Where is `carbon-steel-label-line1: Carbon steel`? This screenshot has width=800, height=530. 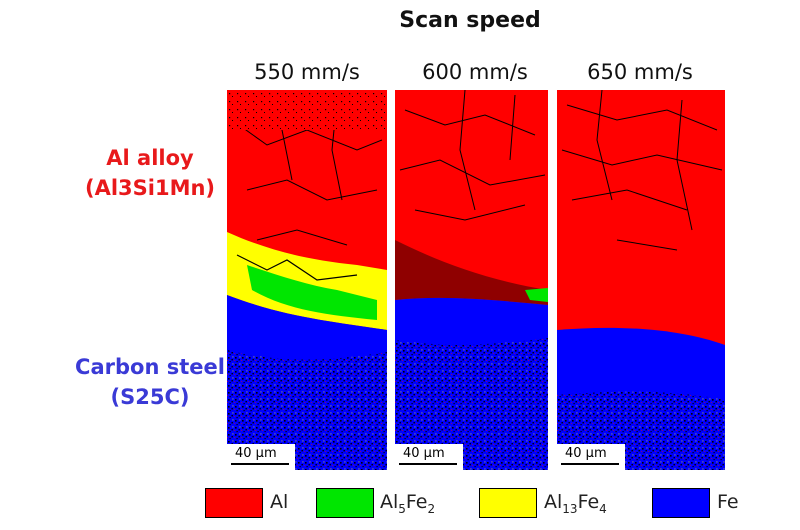
carbon-steel-label-line1: Carbon steel is located at coordinates (150, 367).